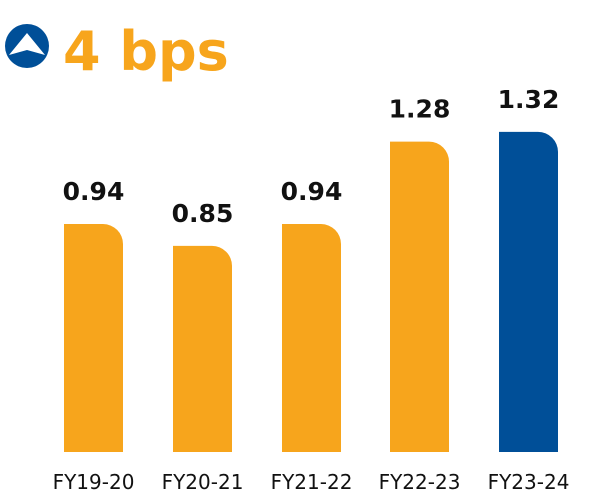 Image resolution: width=604 pixels, height=493 pixels. Describe the element at coordinates (146, 51) in the screenshot. I see `headline: 4 bps` at that location.